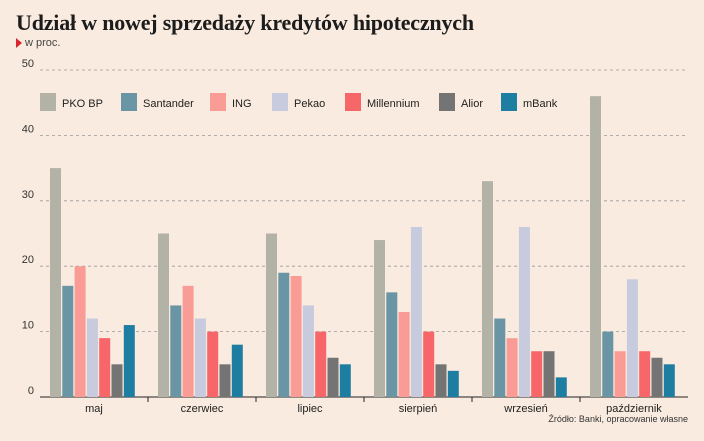 This screenshot has height=441, width=704. I want to click on legend-label: PKO BP, so click(82, 104).